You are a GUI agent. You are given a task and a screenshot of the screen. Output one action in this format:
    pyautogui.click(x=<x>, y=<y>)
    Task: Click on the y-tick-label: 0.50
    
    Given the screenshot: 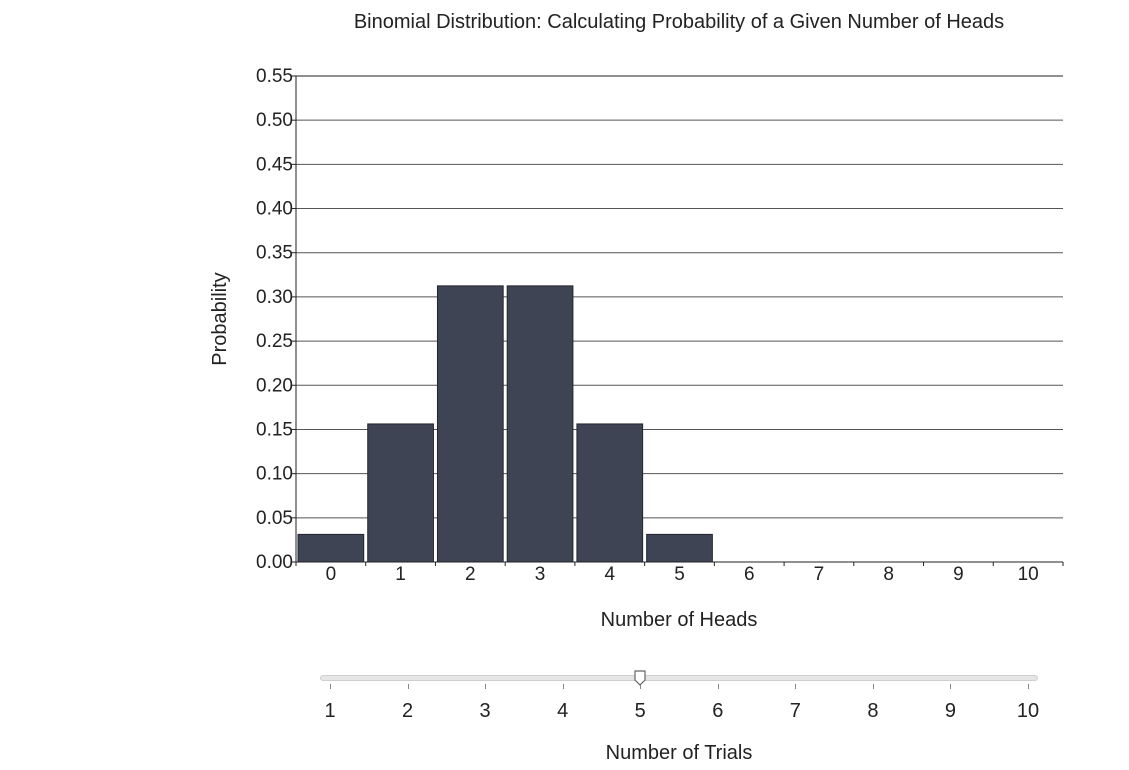 What is the action you would take?
    pyautogui.click(x=274, y=120)
    